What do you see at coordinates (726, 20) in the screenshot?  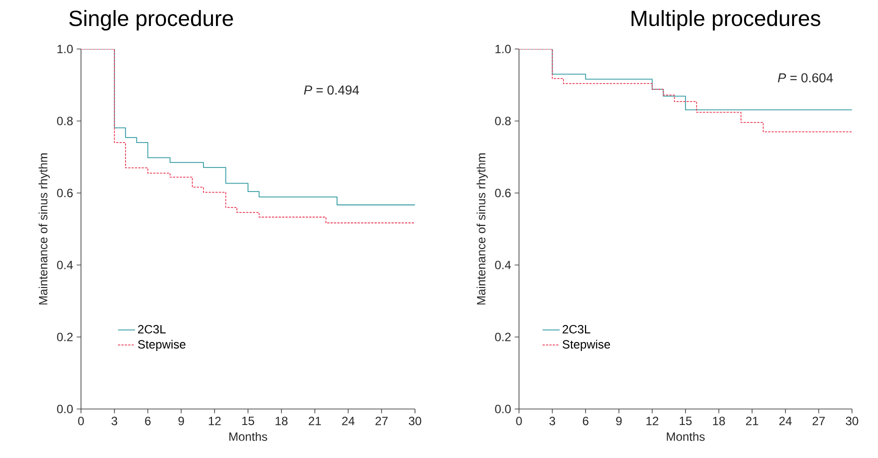 I see `chart-title: Multiple procedures` at bounding box center [726, 20].